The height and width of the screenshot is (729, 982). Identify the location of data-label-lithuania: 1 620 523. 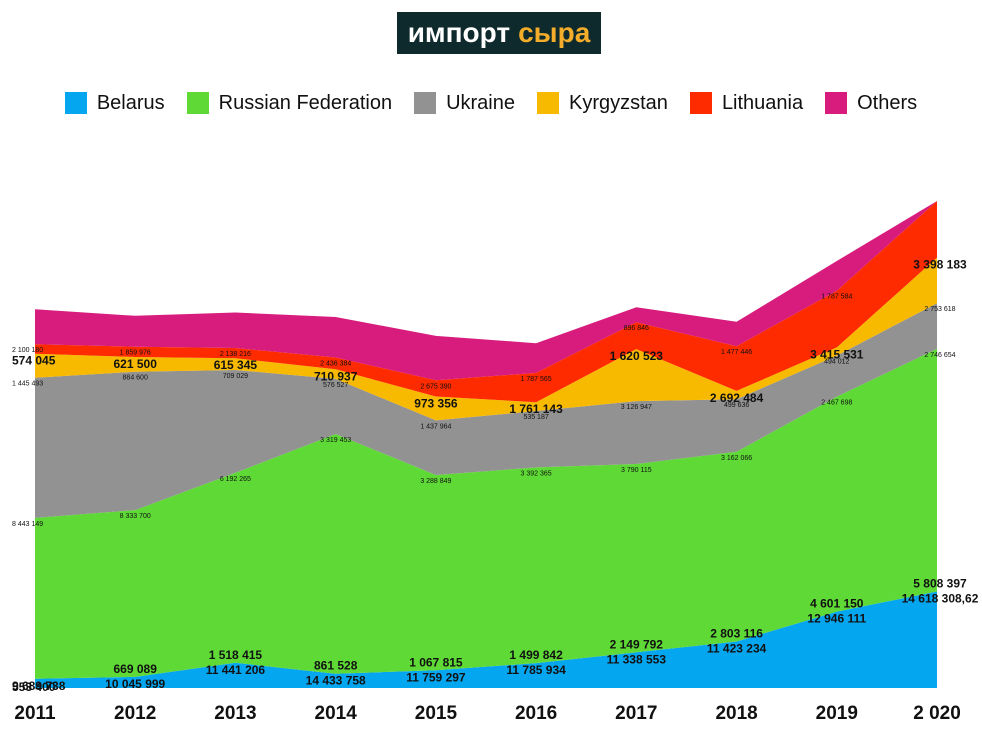
(637, 356).